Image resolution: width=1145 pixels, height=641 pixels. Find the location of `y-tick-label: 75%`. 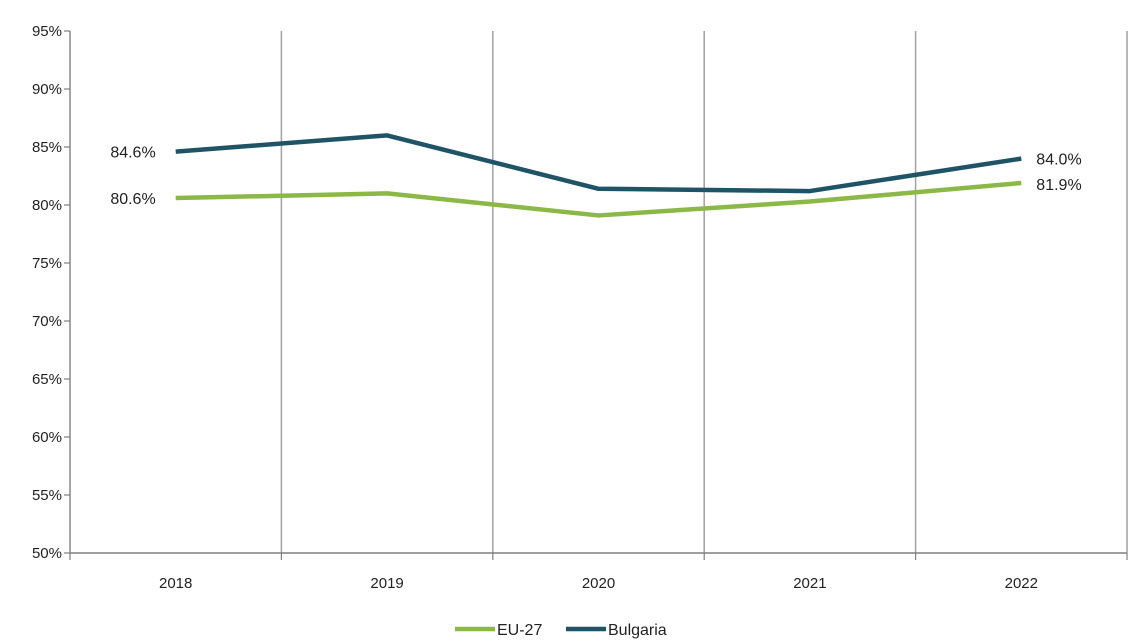

y-tick-label: 75% is located at coordinates (47, 263).